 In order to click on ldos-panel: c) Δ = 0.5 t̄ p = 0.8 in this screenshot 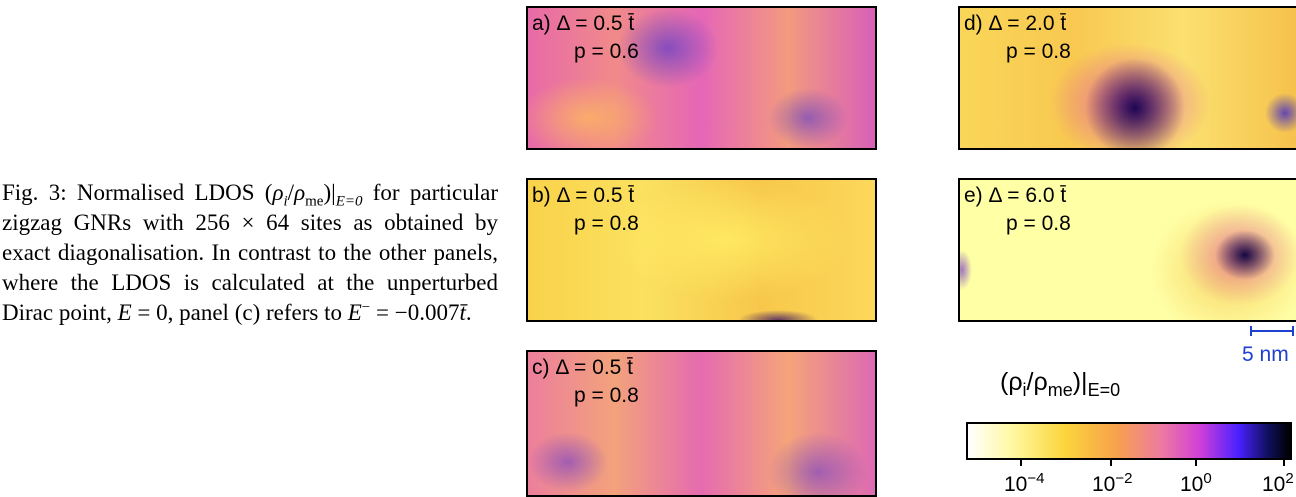, I will do `click(701, 423)`.